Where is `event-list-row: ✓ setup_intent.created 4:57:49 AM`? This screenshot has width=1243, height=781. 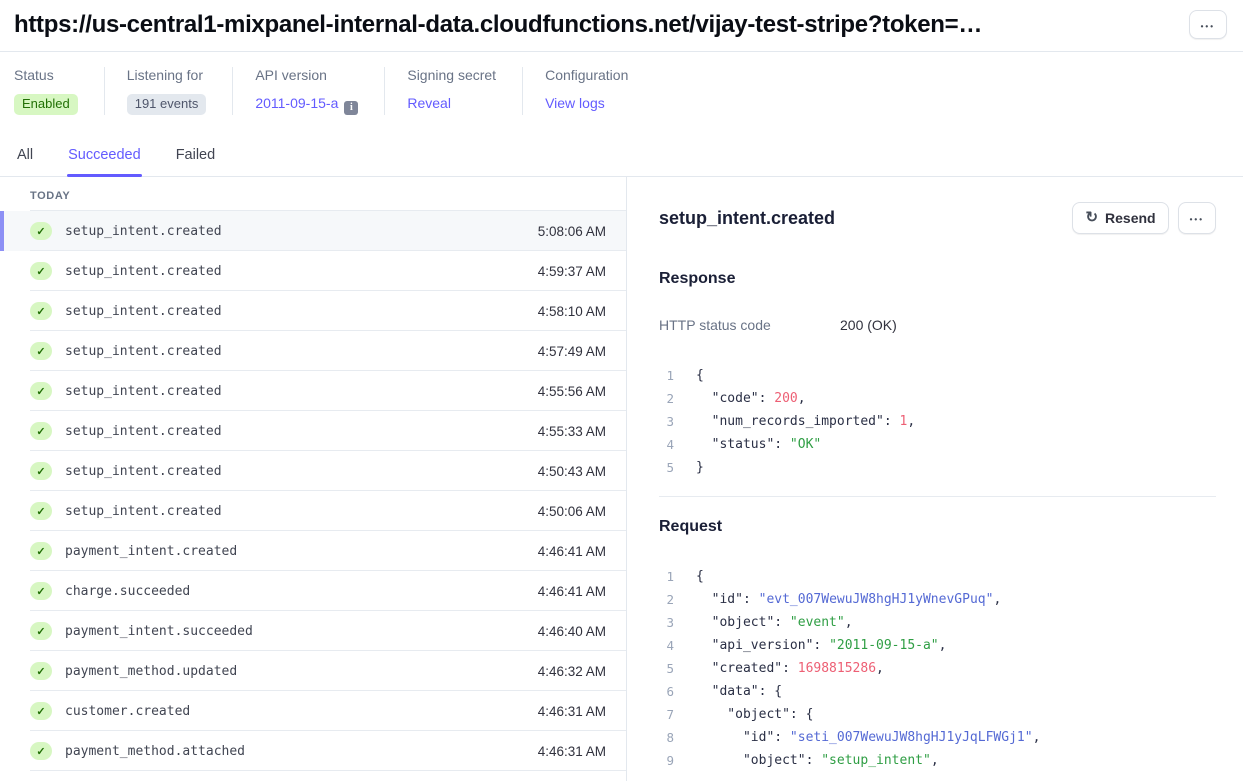
event-list-row: ✓ setup_intent.created 4:57:49 AM is located at coordinates (313, 351).